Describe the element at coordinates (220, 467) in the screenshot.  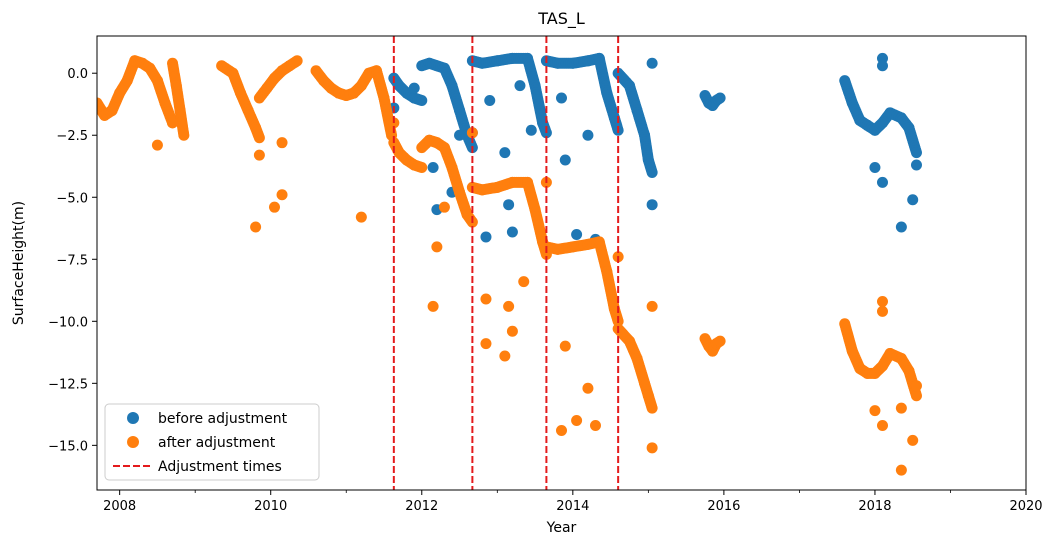
I see `legend-label: Adjustment times` at that location.